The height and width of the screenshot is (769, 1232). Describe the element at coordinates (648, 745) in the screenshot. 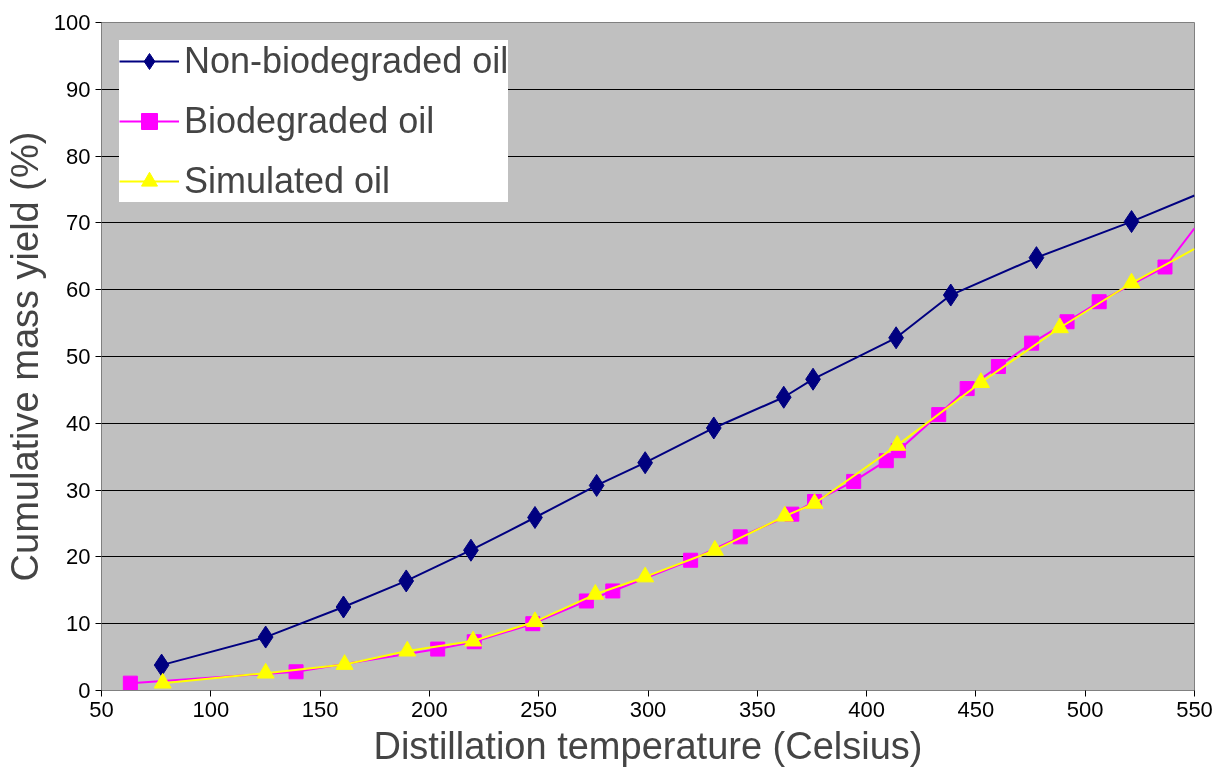

I see `x-axis-title: Distillation temperature (Celsius)` at that location.